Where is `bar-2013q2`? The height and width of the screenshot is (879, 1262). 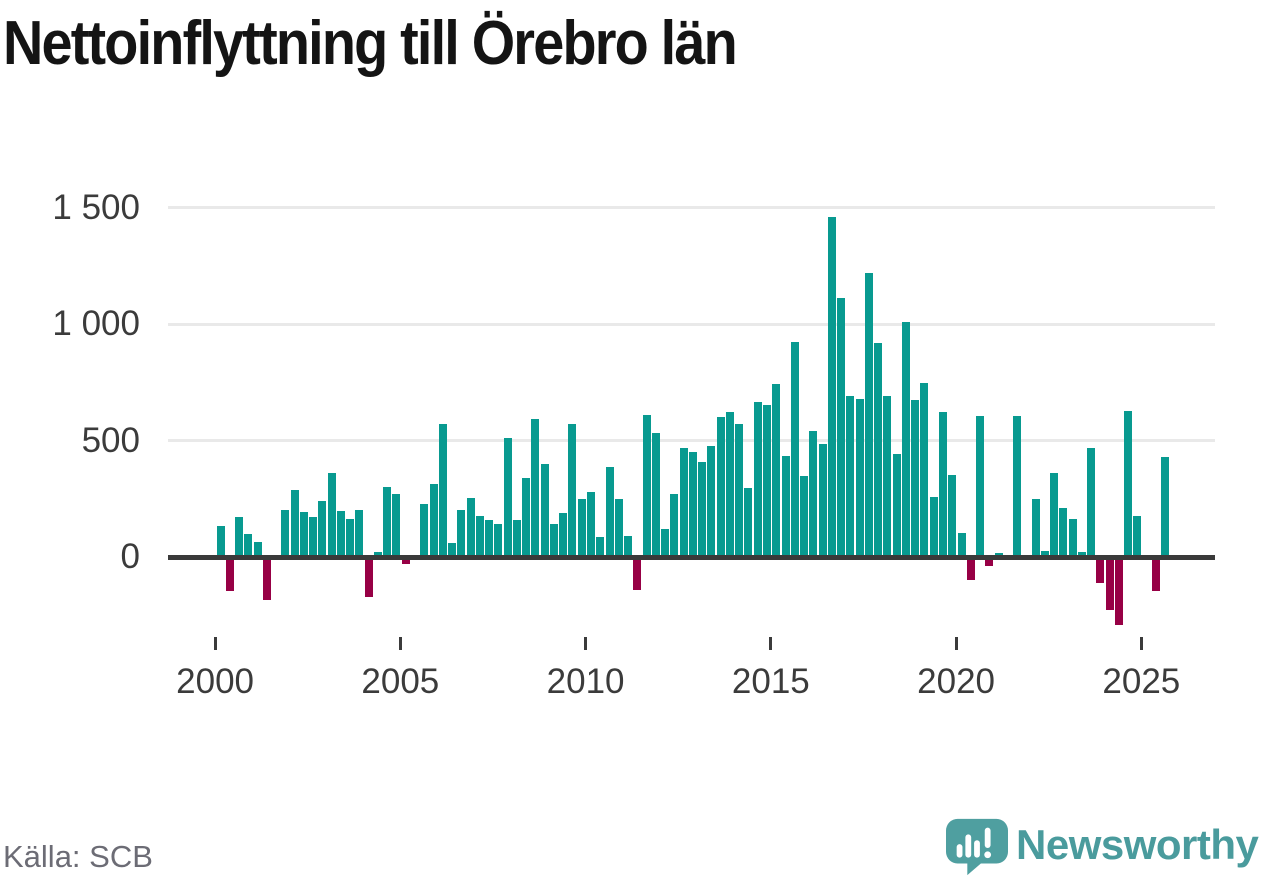
bar-2013q2 is located at coordinates (711, 501).